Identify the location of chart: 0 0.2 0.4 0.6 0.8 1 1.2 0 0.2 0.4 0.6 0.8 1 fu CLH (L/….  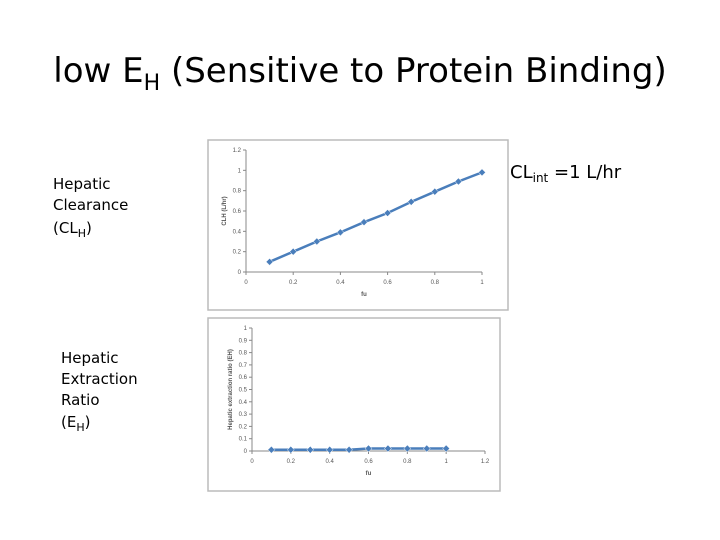
(358, 225).